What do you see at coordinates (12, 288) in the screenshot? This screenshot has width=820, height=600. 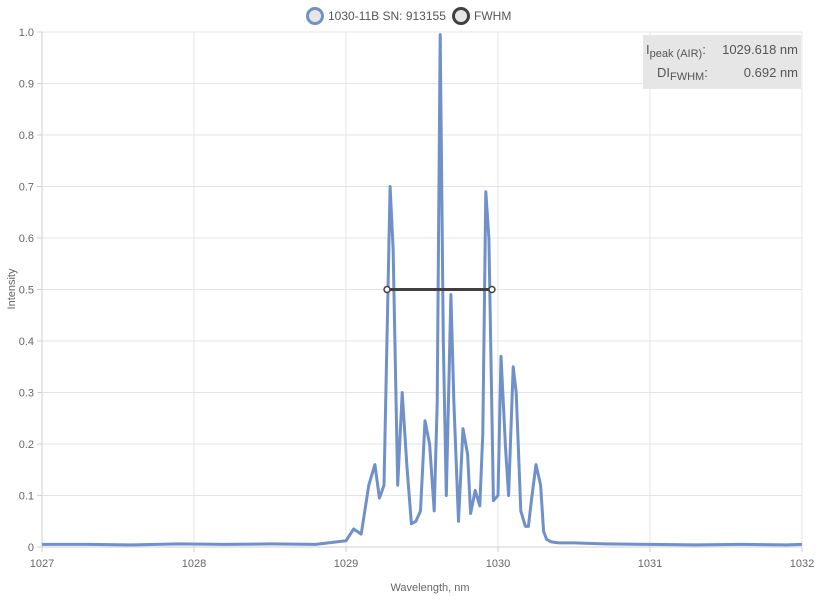 I see `y-axis-title: Intensity` at bounding box center [12, 288].